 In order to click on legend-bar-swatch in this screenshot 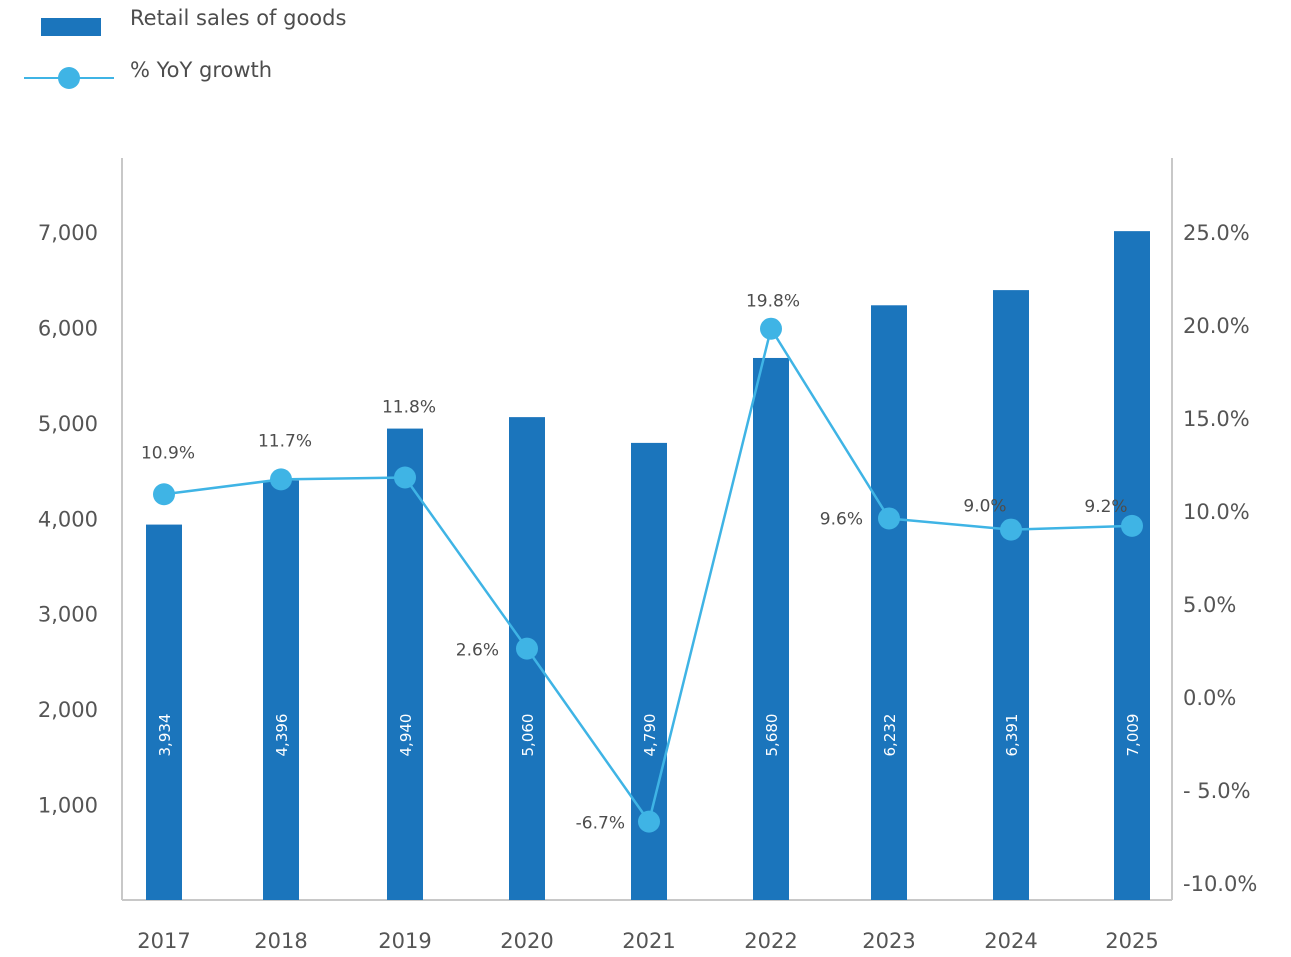, I will do `click(71, 27)`.